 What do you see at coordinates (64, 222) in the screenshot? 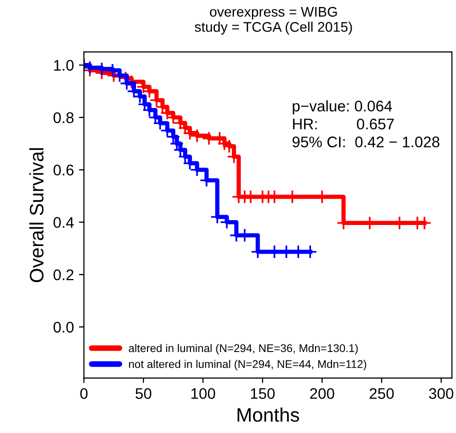
I see `y-tick-label: 0.4` at bounding box center [64, 222].